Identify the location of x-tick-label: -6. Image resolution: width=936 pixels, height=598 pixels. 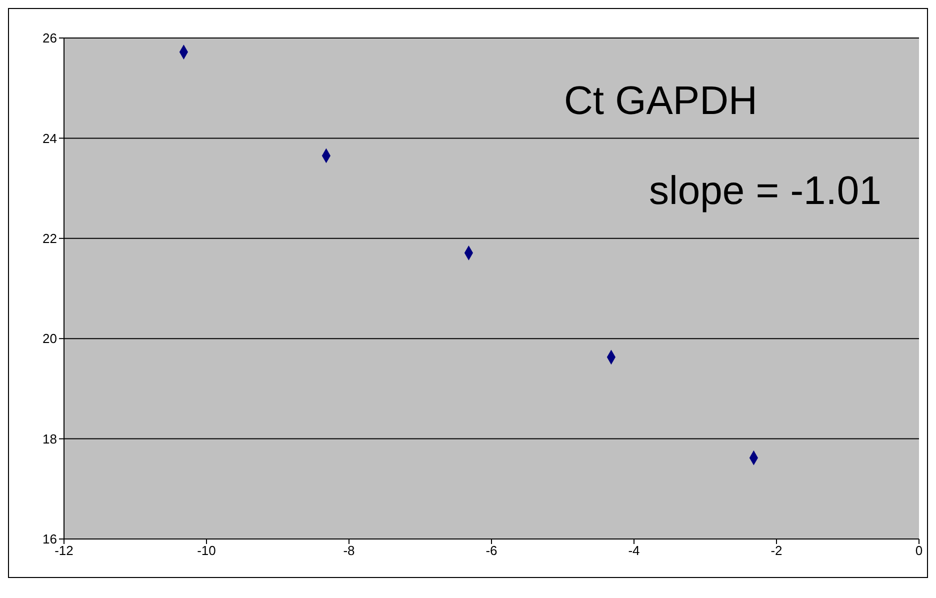
(492, 550).